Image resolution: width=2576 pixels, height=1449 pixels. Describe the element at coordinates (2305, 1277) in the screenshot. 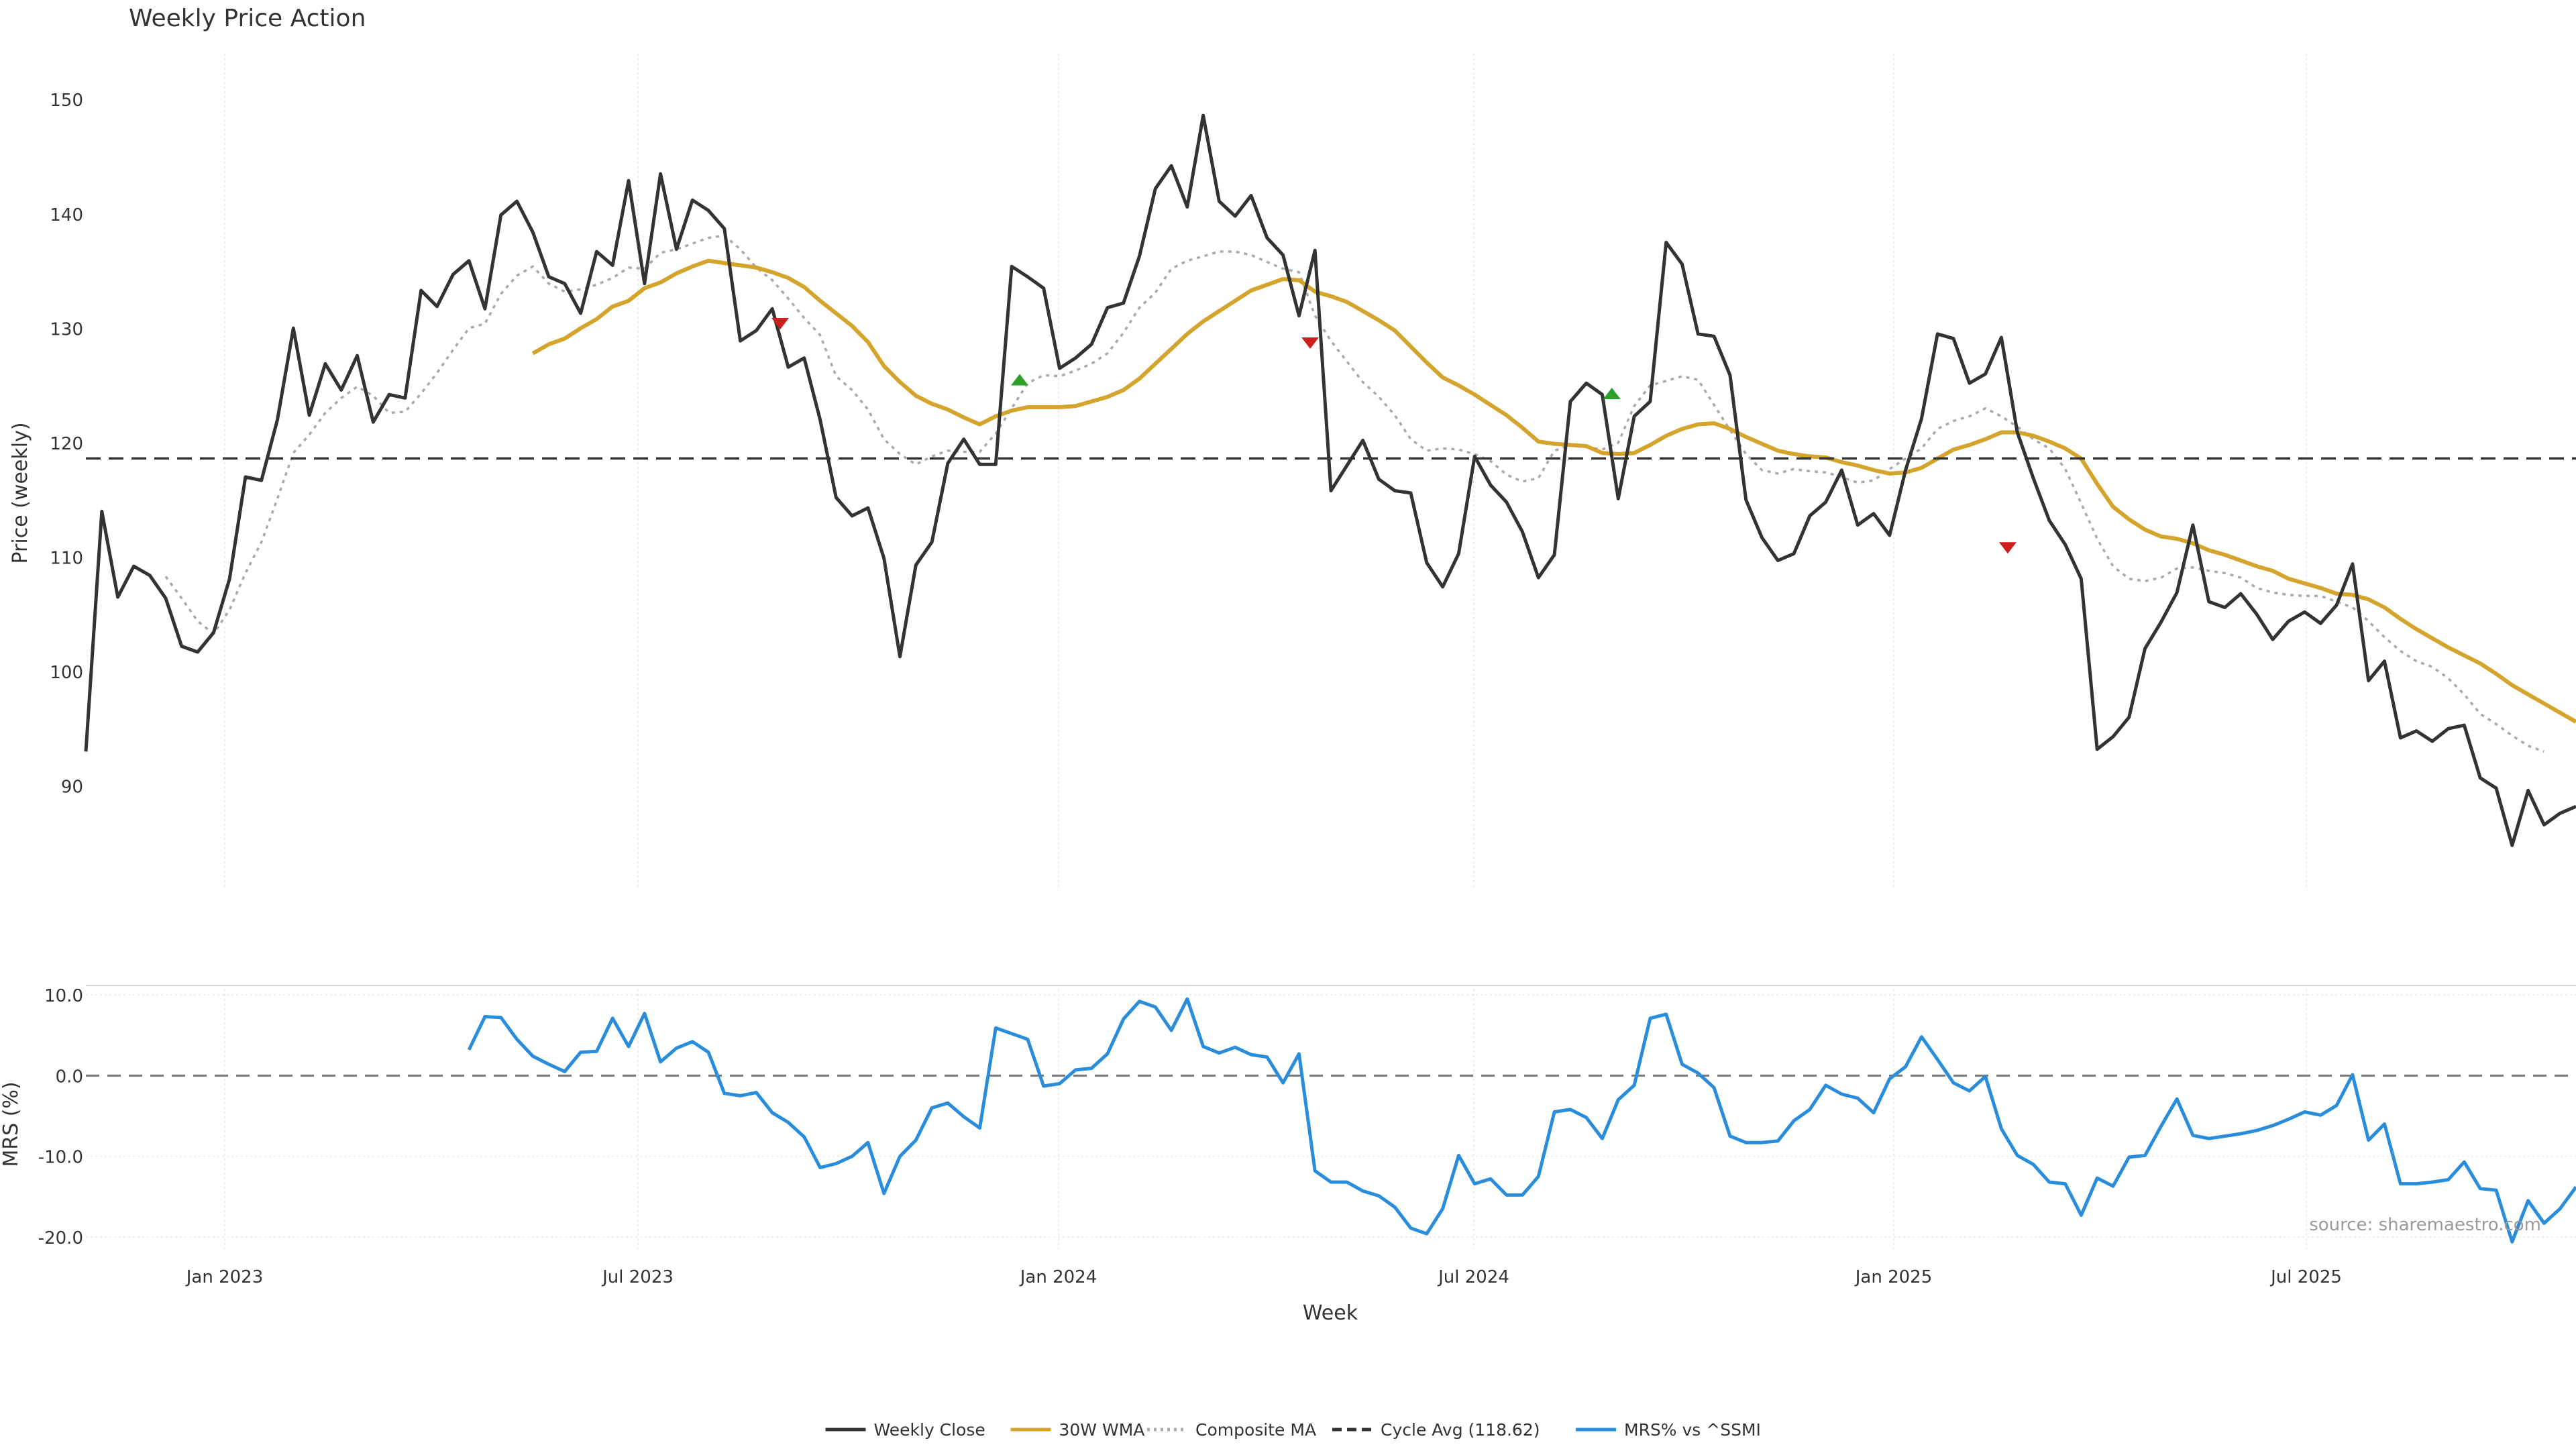

I see `x-tick-label: Jul 2025` at that location.